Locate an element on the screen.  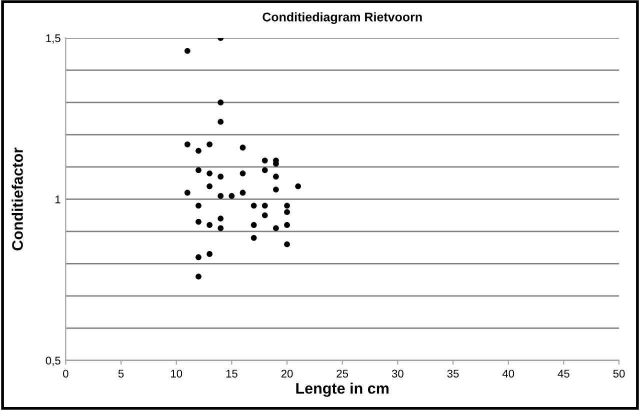
y-tick-label: 1 is located at coordinates (58, 200).